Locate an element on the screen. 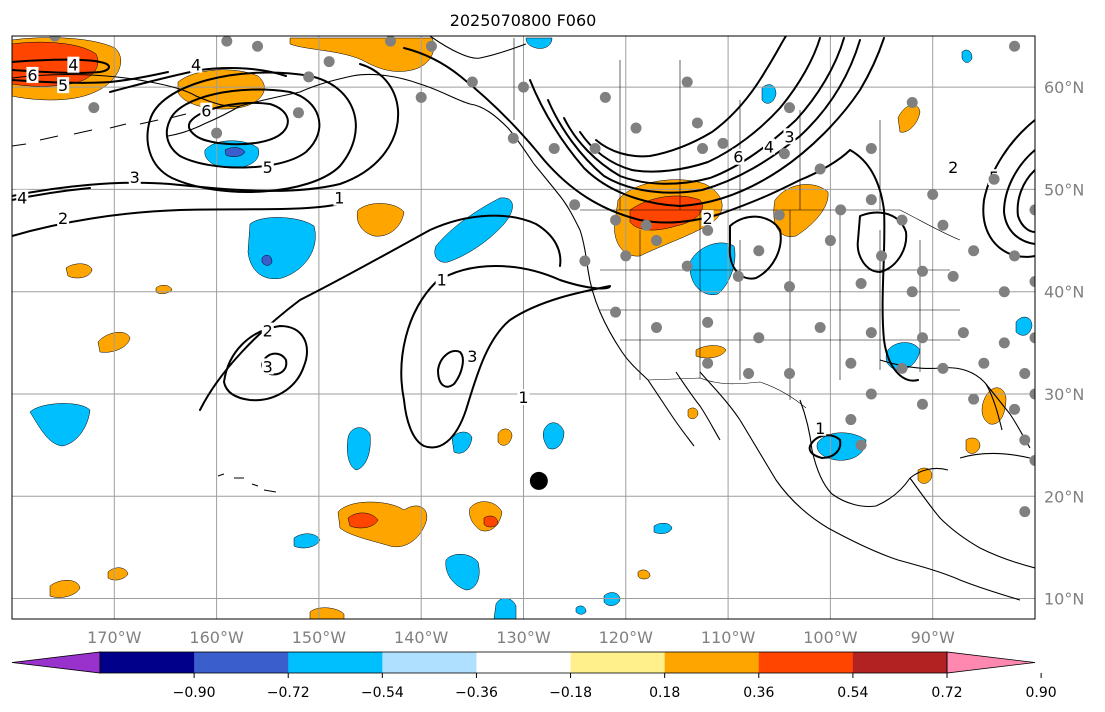 Image resolution: width=1105 pixels, height=712 pixels. colorbar-tick-label: 0.36 is located at coordinates (758, 693).